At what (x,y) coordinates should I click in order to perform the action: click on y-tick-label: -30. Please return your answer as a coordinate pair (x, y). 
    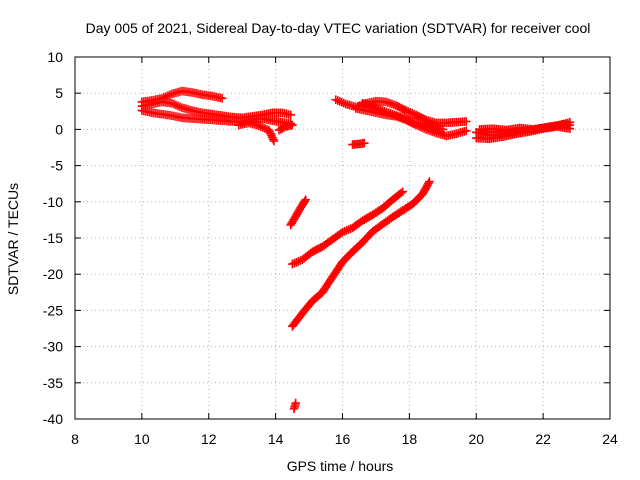
    Looking at the image, I should click on (53, 347).